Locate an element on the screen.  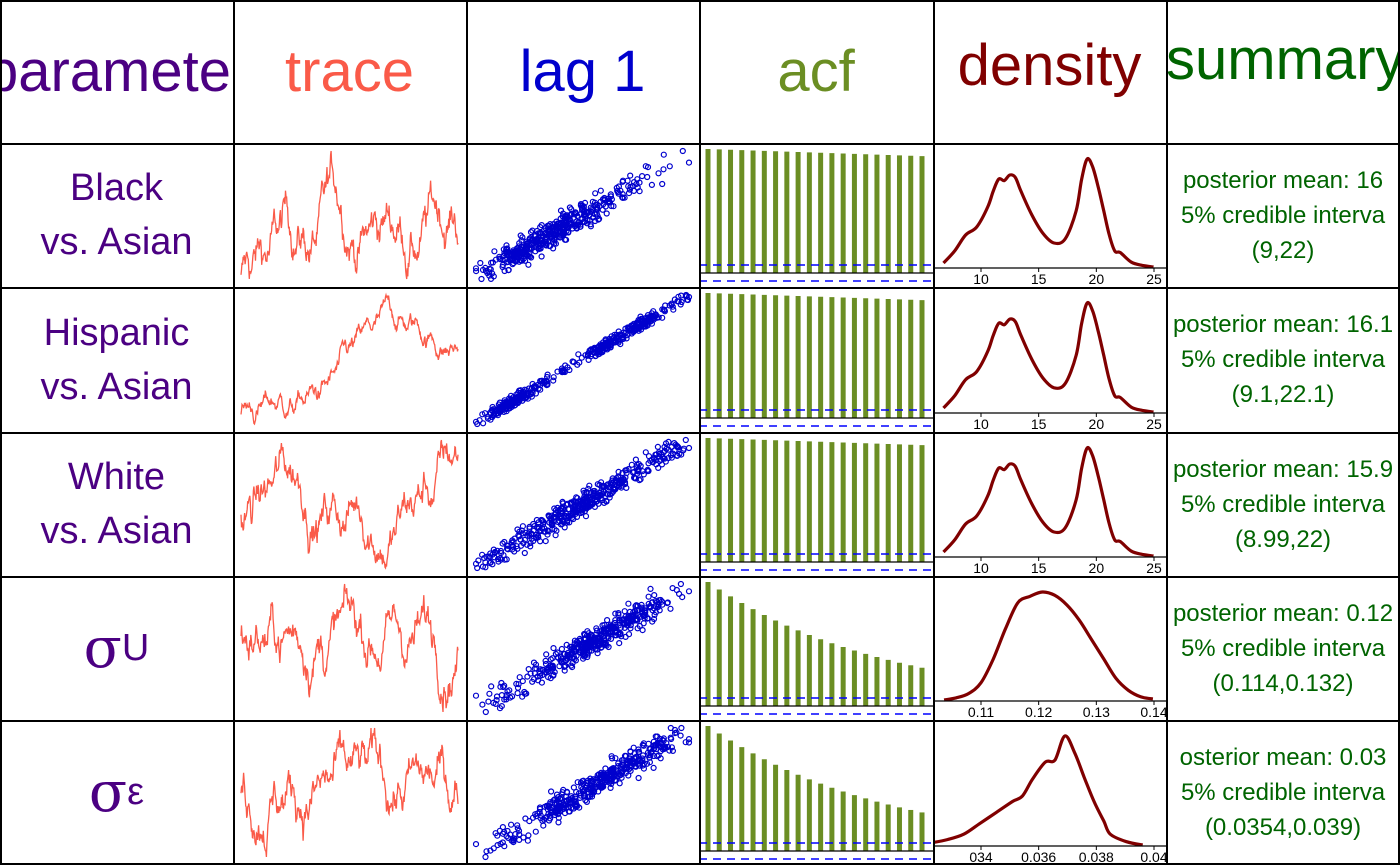
density-tick-label: 15 is located at coordinates (1039, 424).